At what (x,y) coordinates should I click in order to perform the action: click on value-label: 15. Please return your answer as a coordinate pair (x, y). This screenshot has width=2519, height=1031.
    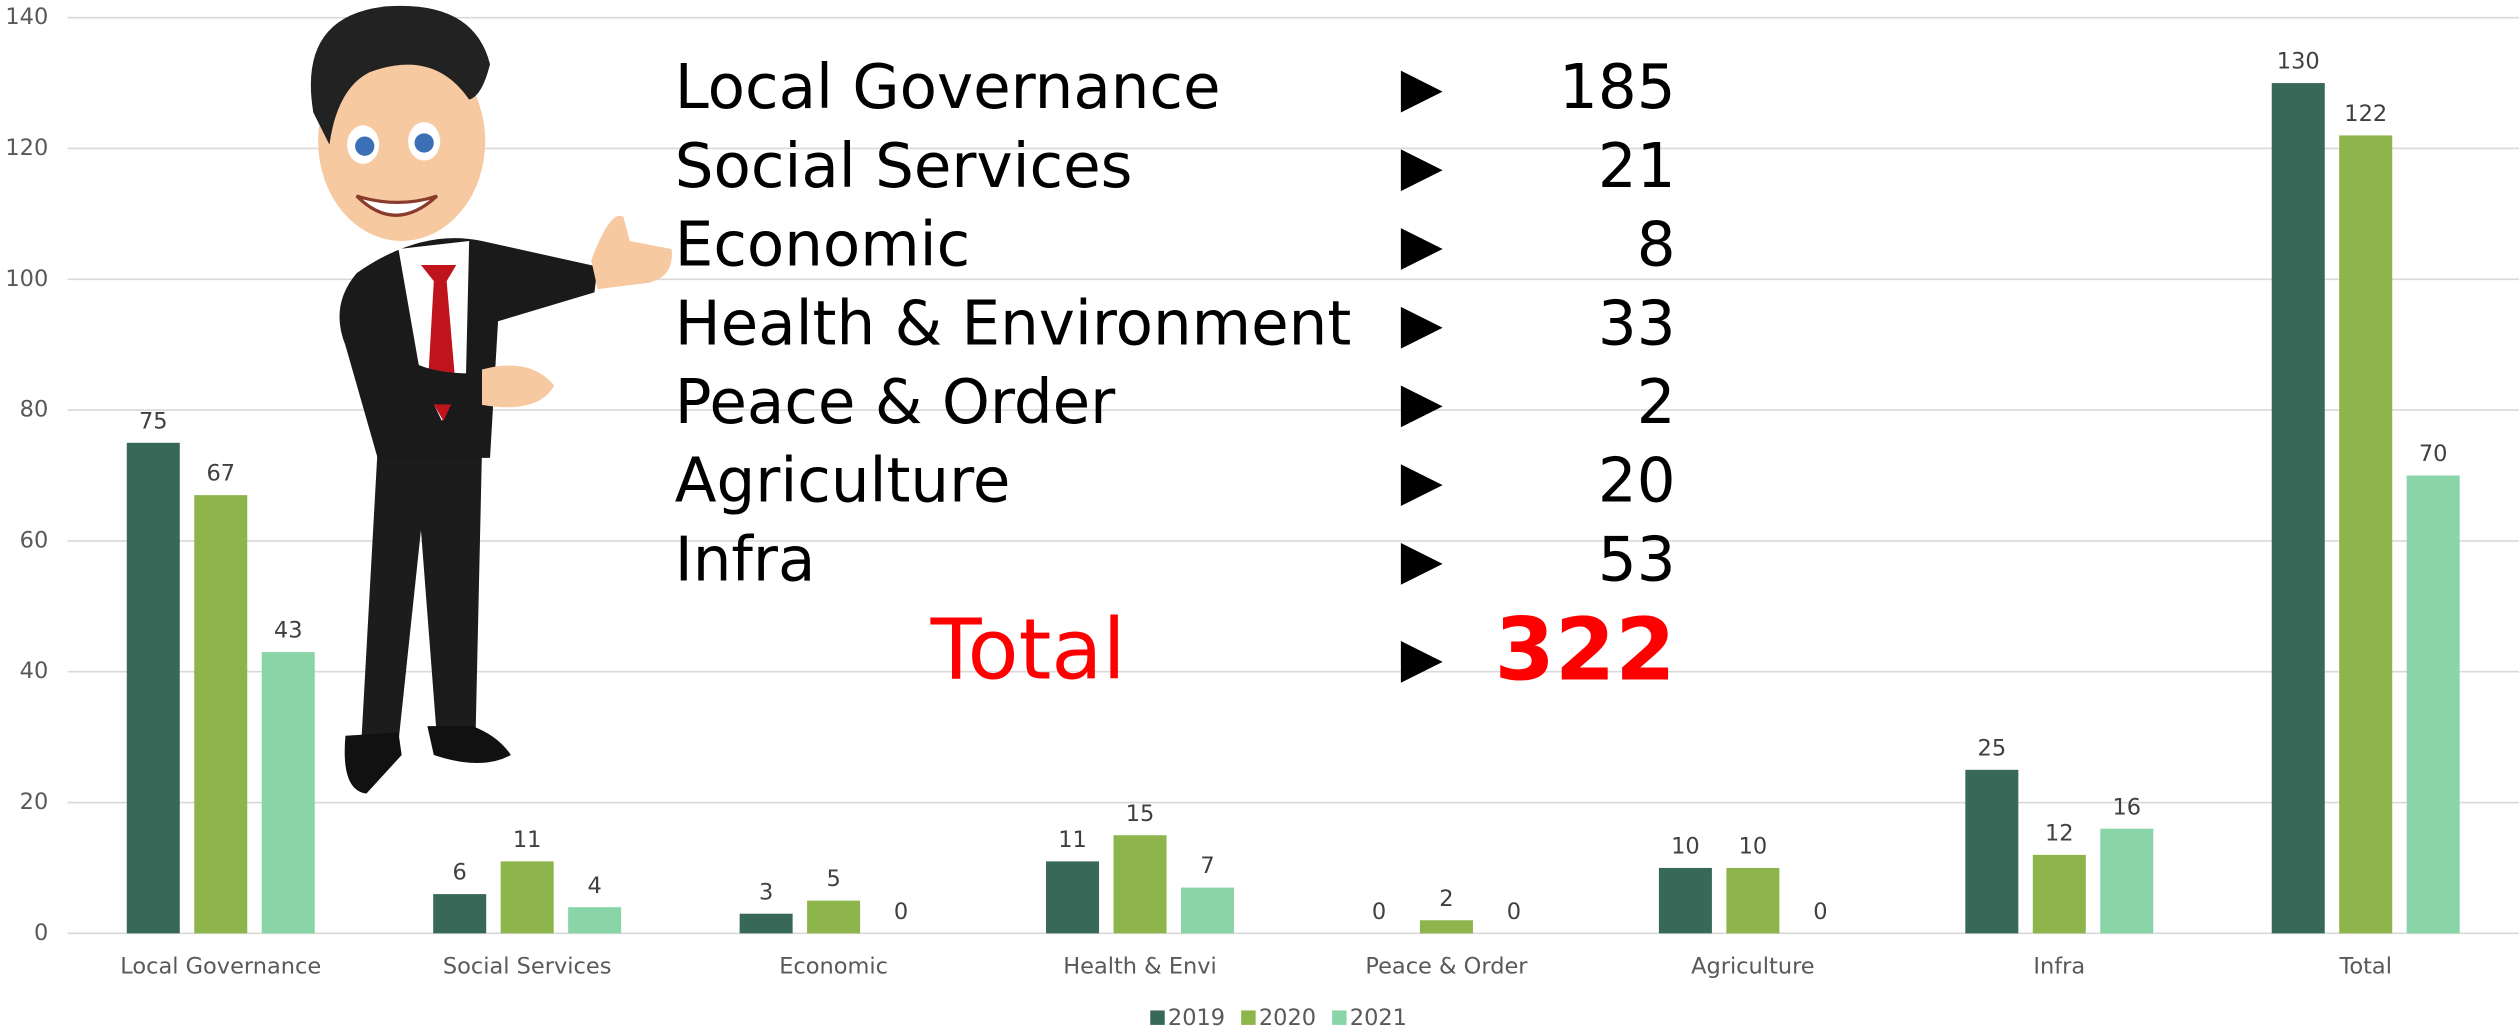
    Looking at the image, I should click on (1140, 814).